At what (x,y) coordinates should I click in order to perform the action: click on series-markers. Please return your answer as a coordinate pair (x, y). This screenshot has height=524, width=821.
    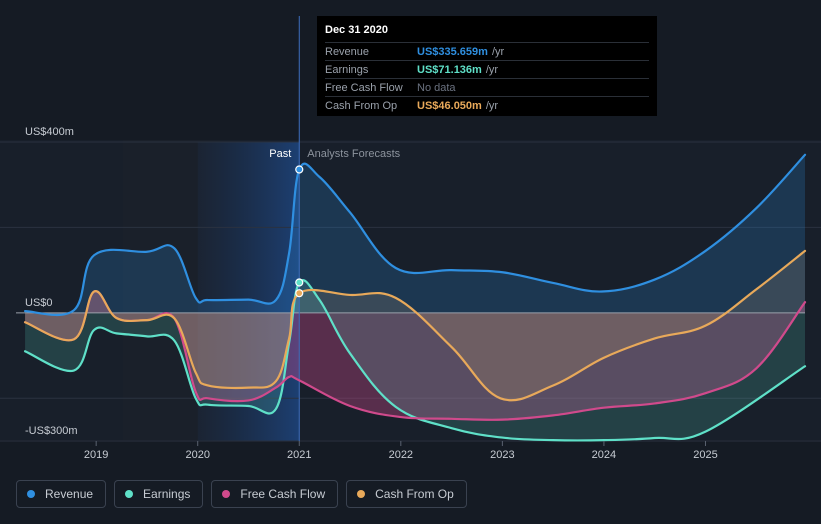
    Looking at the image, I should click on (299, 231).